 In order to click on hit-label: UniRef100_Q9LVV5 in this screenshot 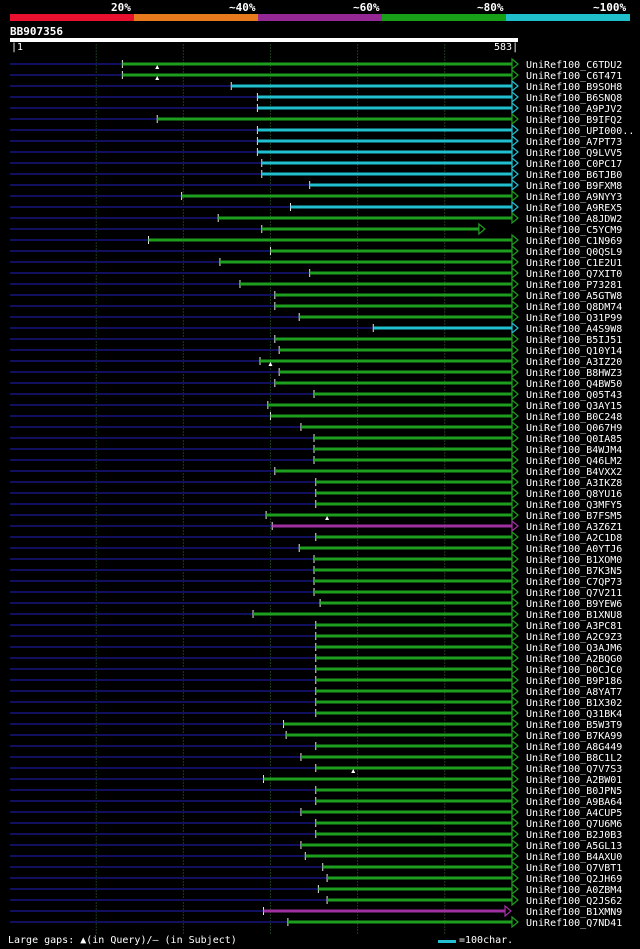, I will do `click(574, 153)`.